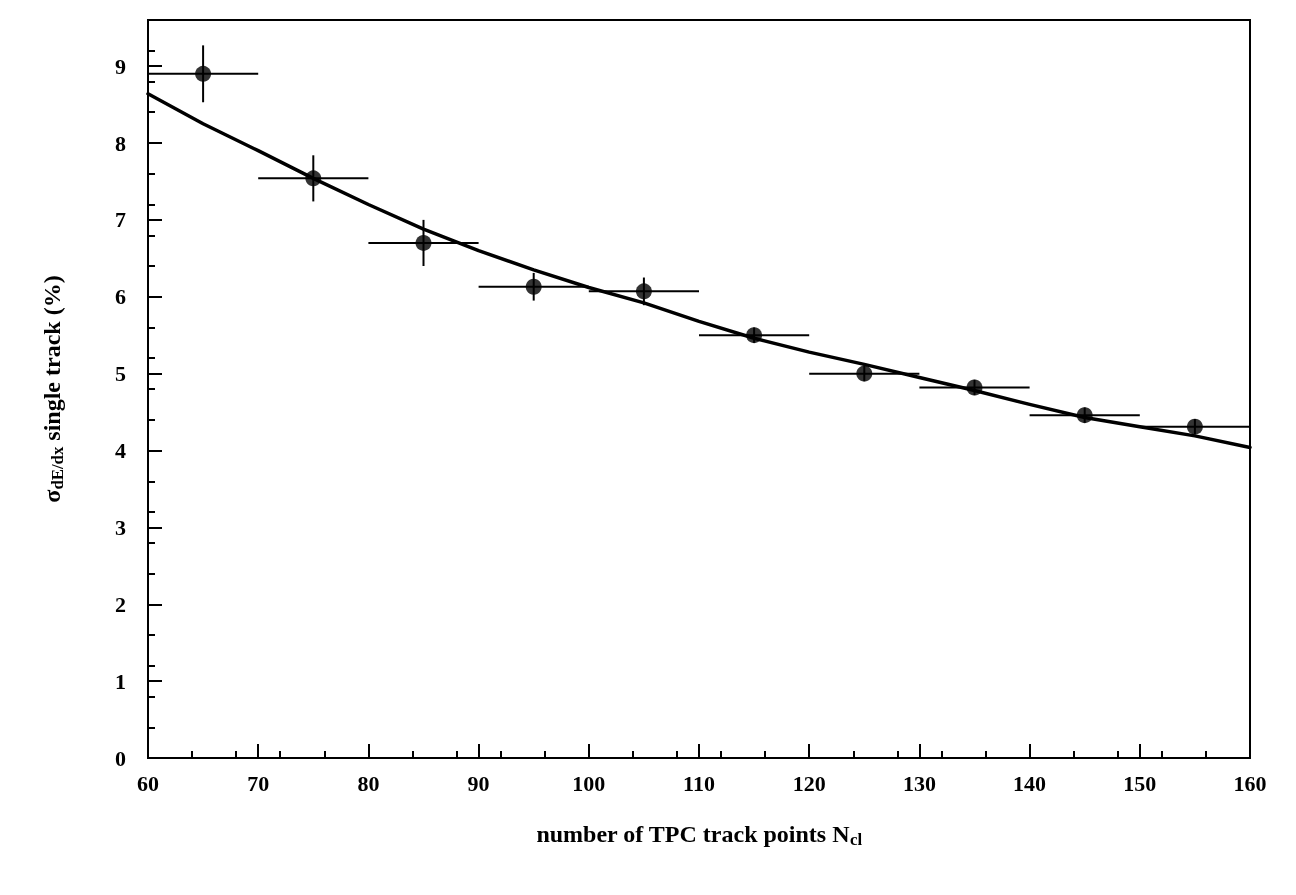  Describe the element at coordinates (120, 220) in the screenshot. I see `y-tick-label: 7` at that location.